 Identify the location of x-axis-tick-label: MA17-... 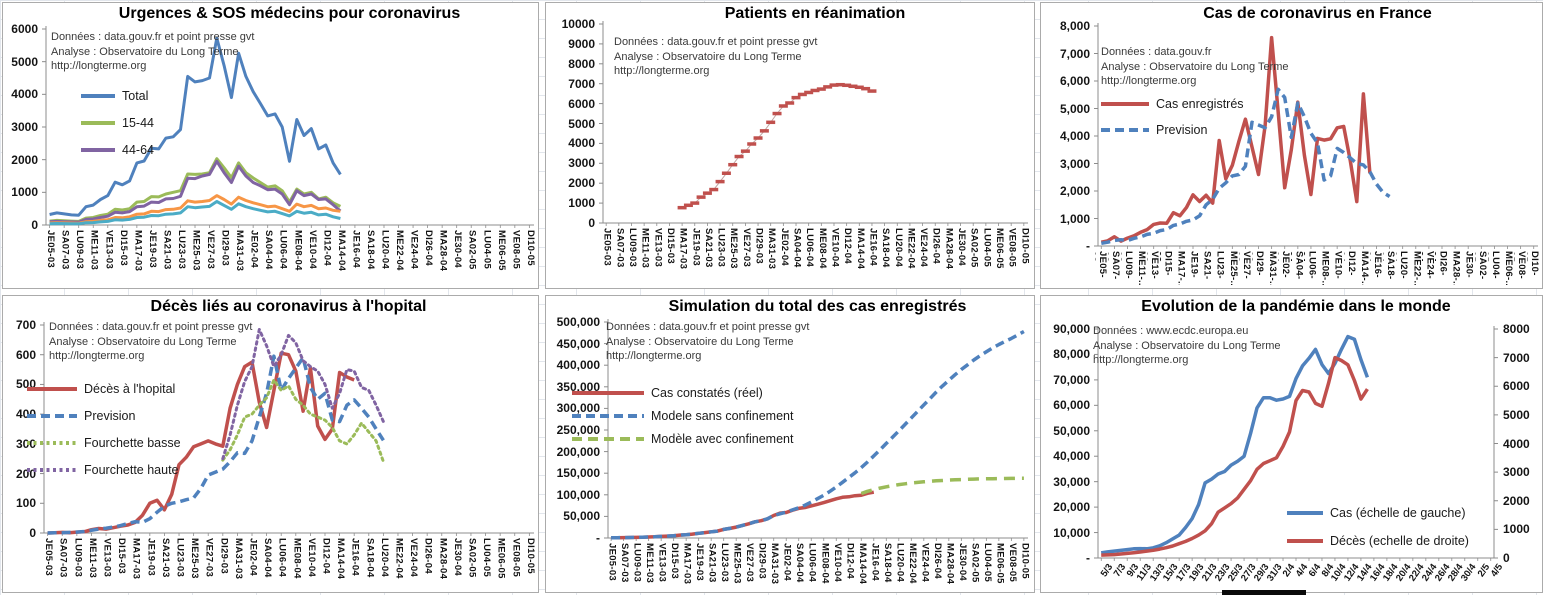
(1181, 268).